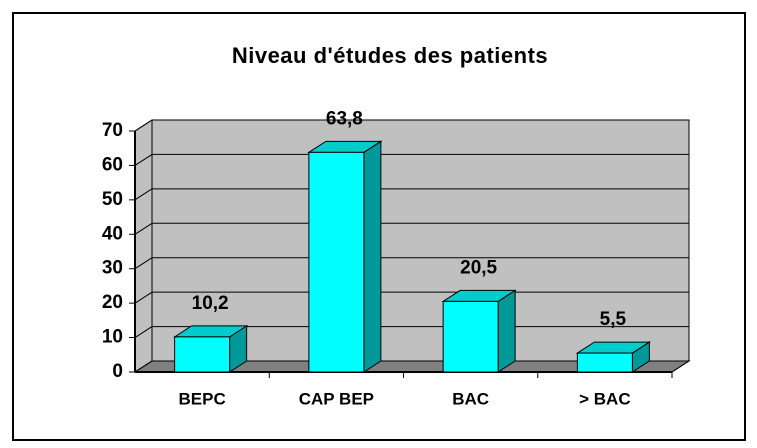 This screenshot has width=757, height=448. What do you see at coordinates (336, 398) in the screenshot?
I see `x-tick-label: CAP BEP` at bounding box center [336, 398].